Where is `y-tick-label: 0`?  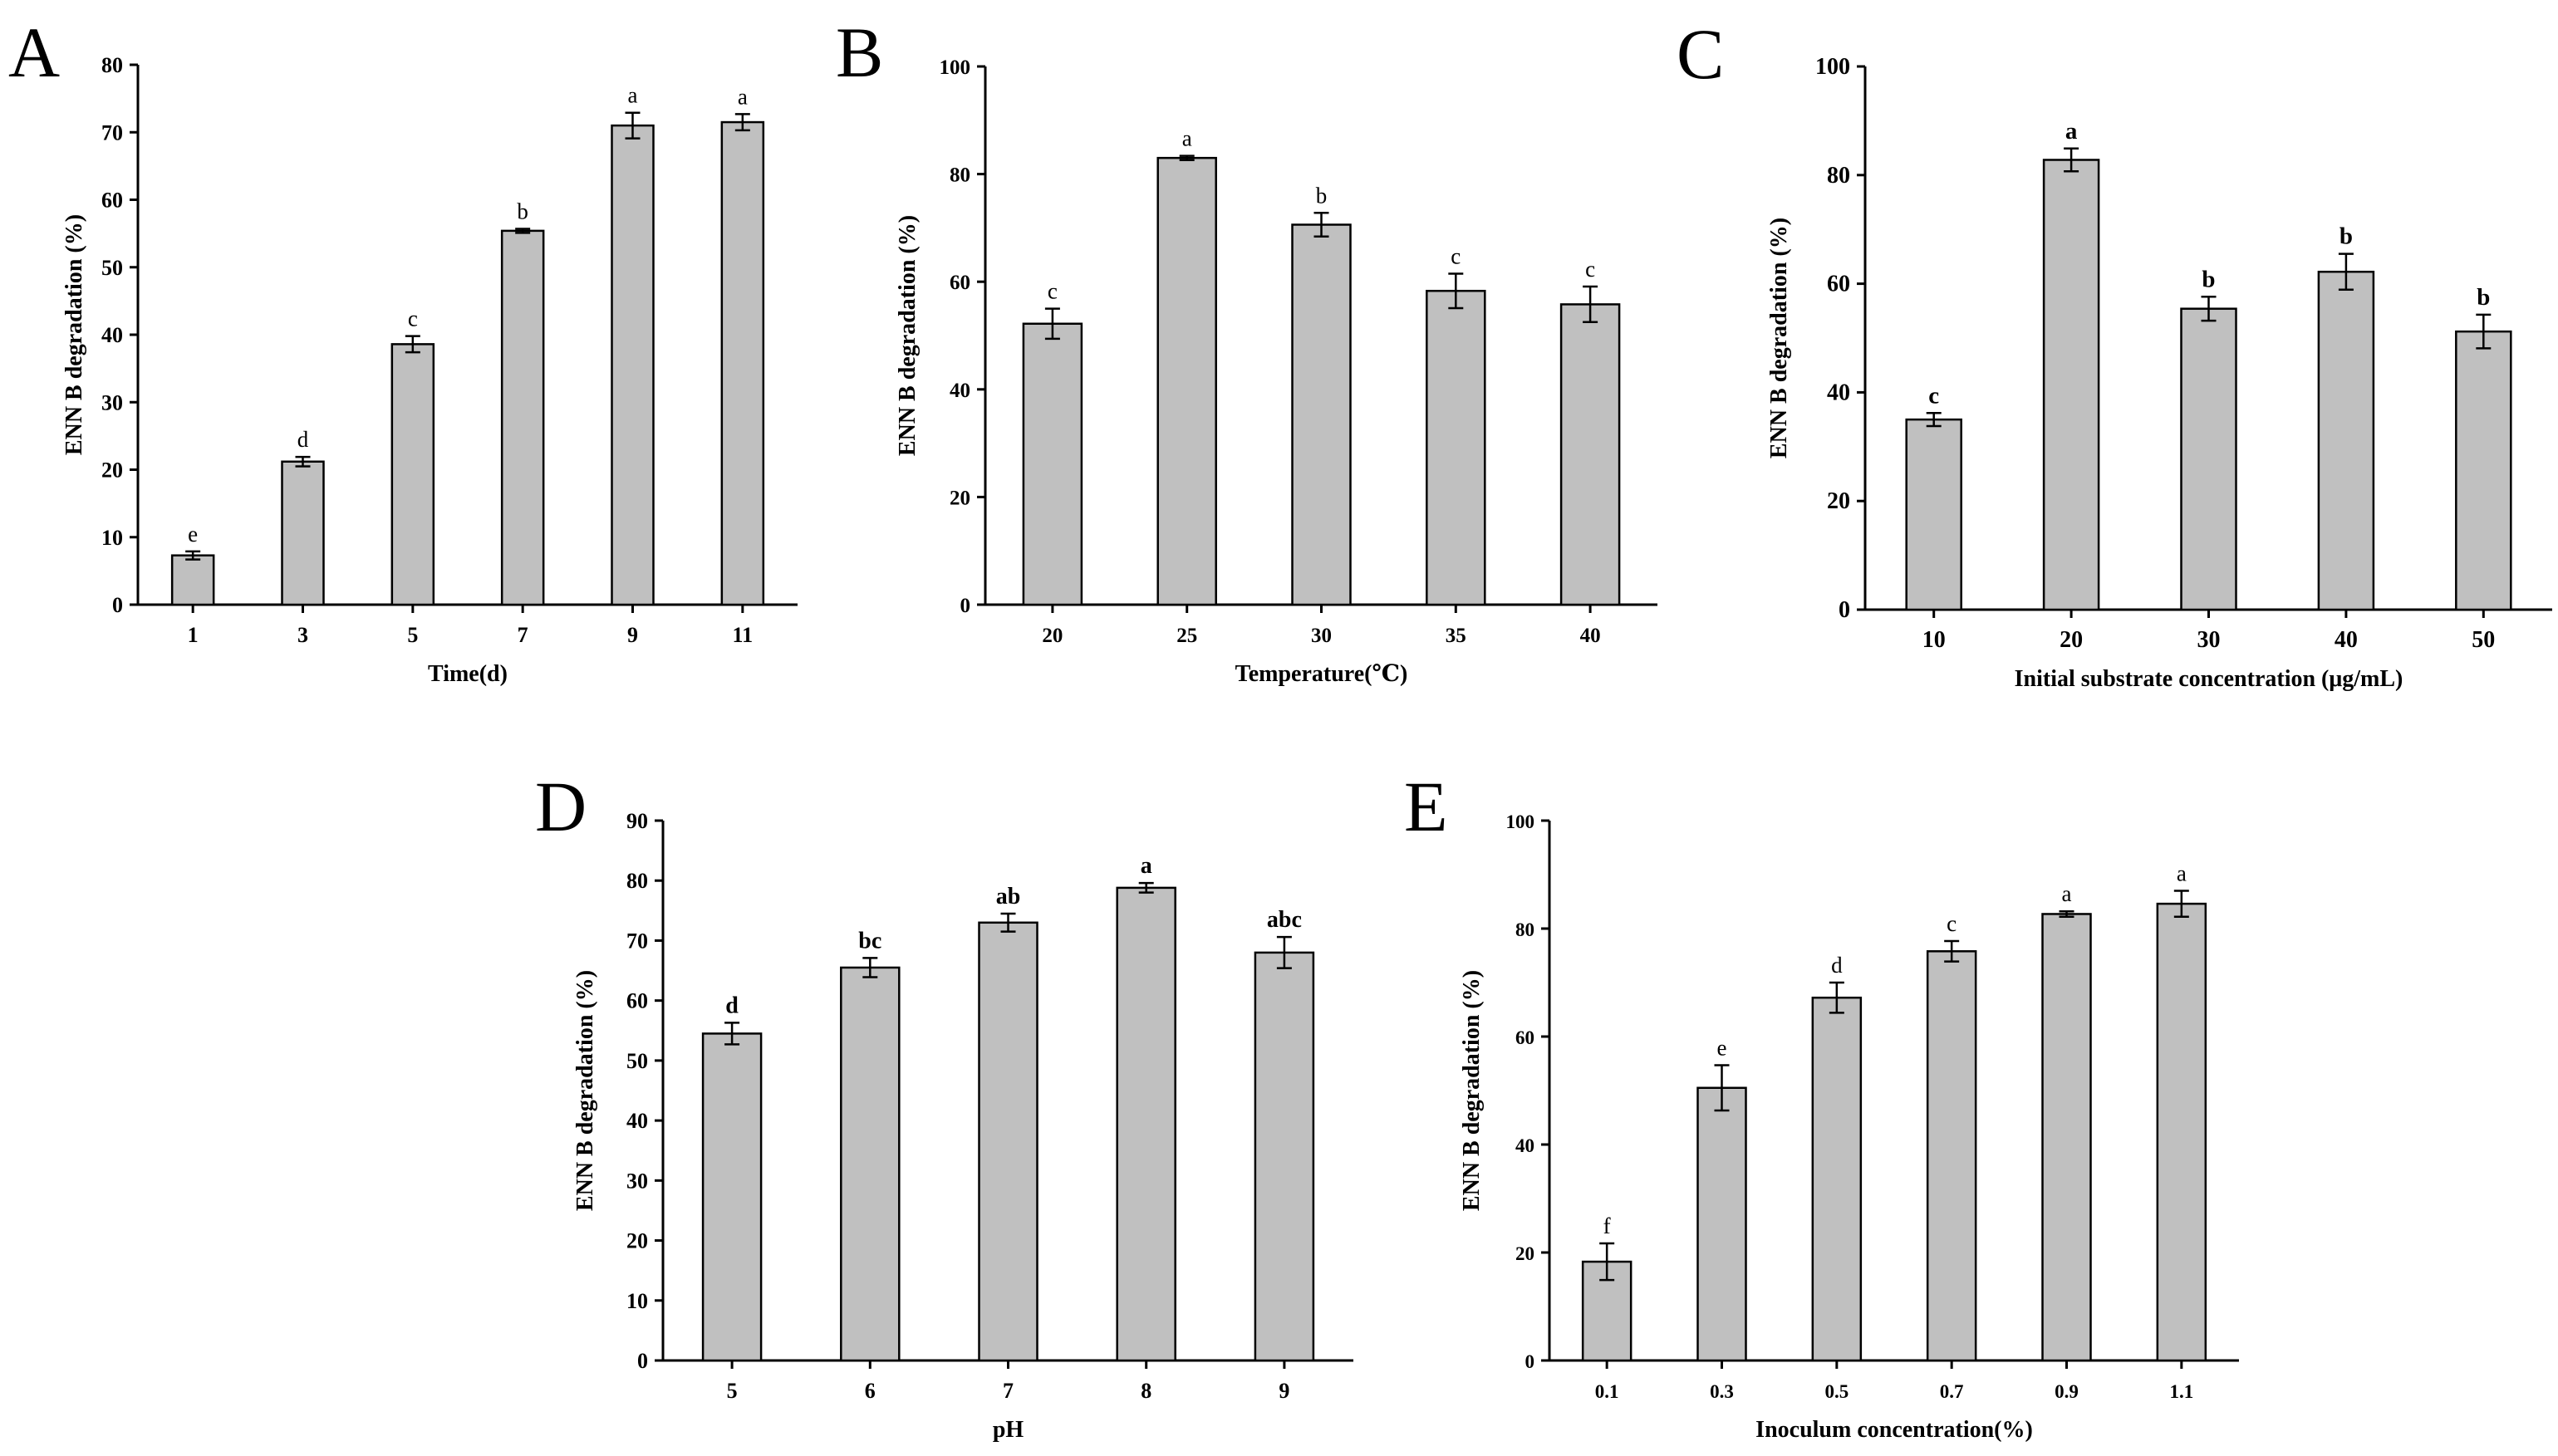 y-tick-label: 0 is located at coordinates (1844, 610).